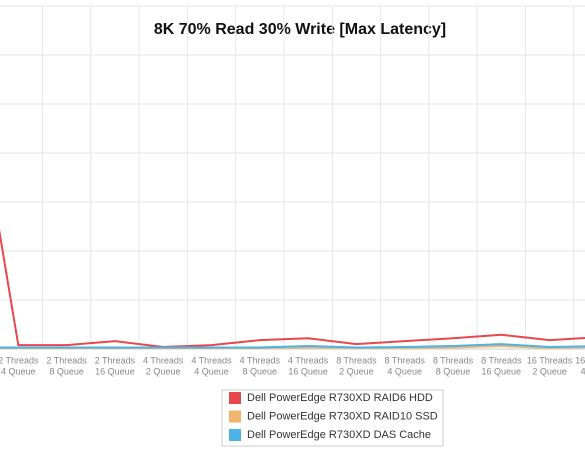  I want to click on legend-box, so click(332, 418).